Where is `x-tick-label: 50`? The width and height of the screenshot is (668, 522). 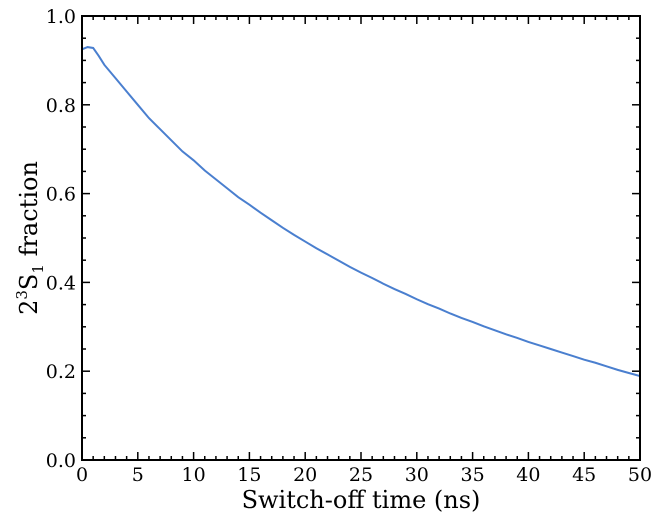
x-tick-label: 50 is located at coordinates (640, 475).